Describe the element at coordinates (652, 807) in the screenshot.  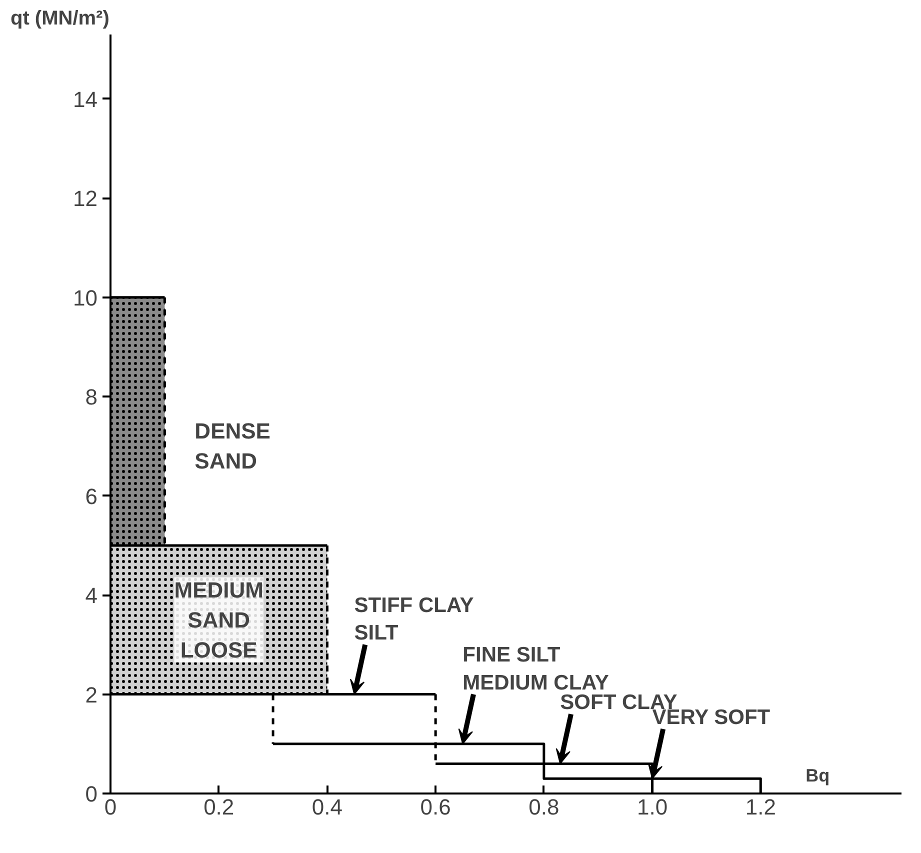
I see `x-tick-label: 1.0` at that location.